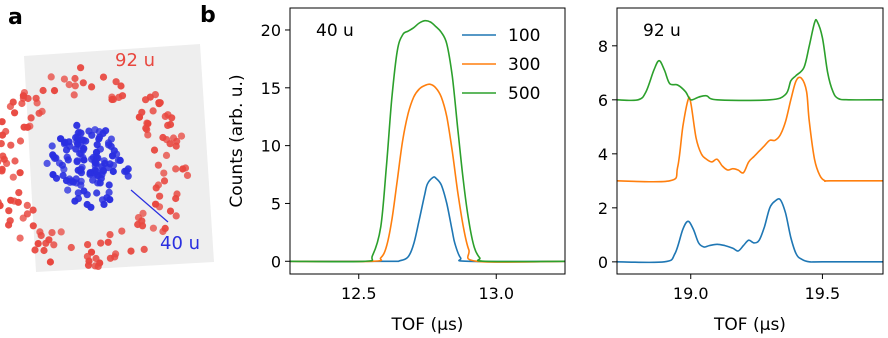  Describe the element at coordinates (237, 140) in the screenshot. I see `y-axis-label: Counts (arb. u.)` at that location.